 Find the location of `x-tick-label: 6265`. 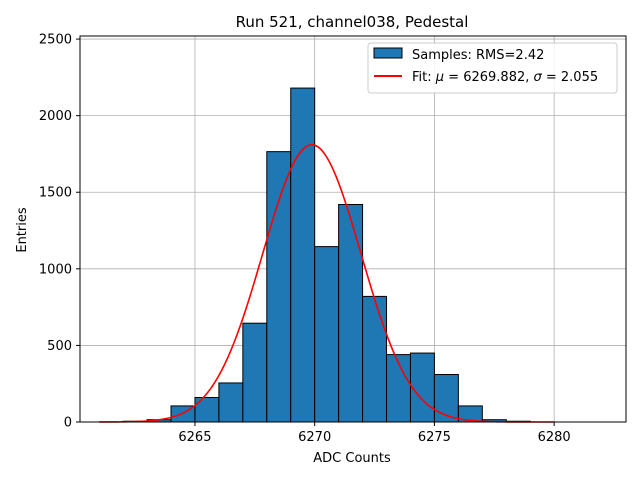

x-tick-label: 6265 is located at coordinates (194, 437).